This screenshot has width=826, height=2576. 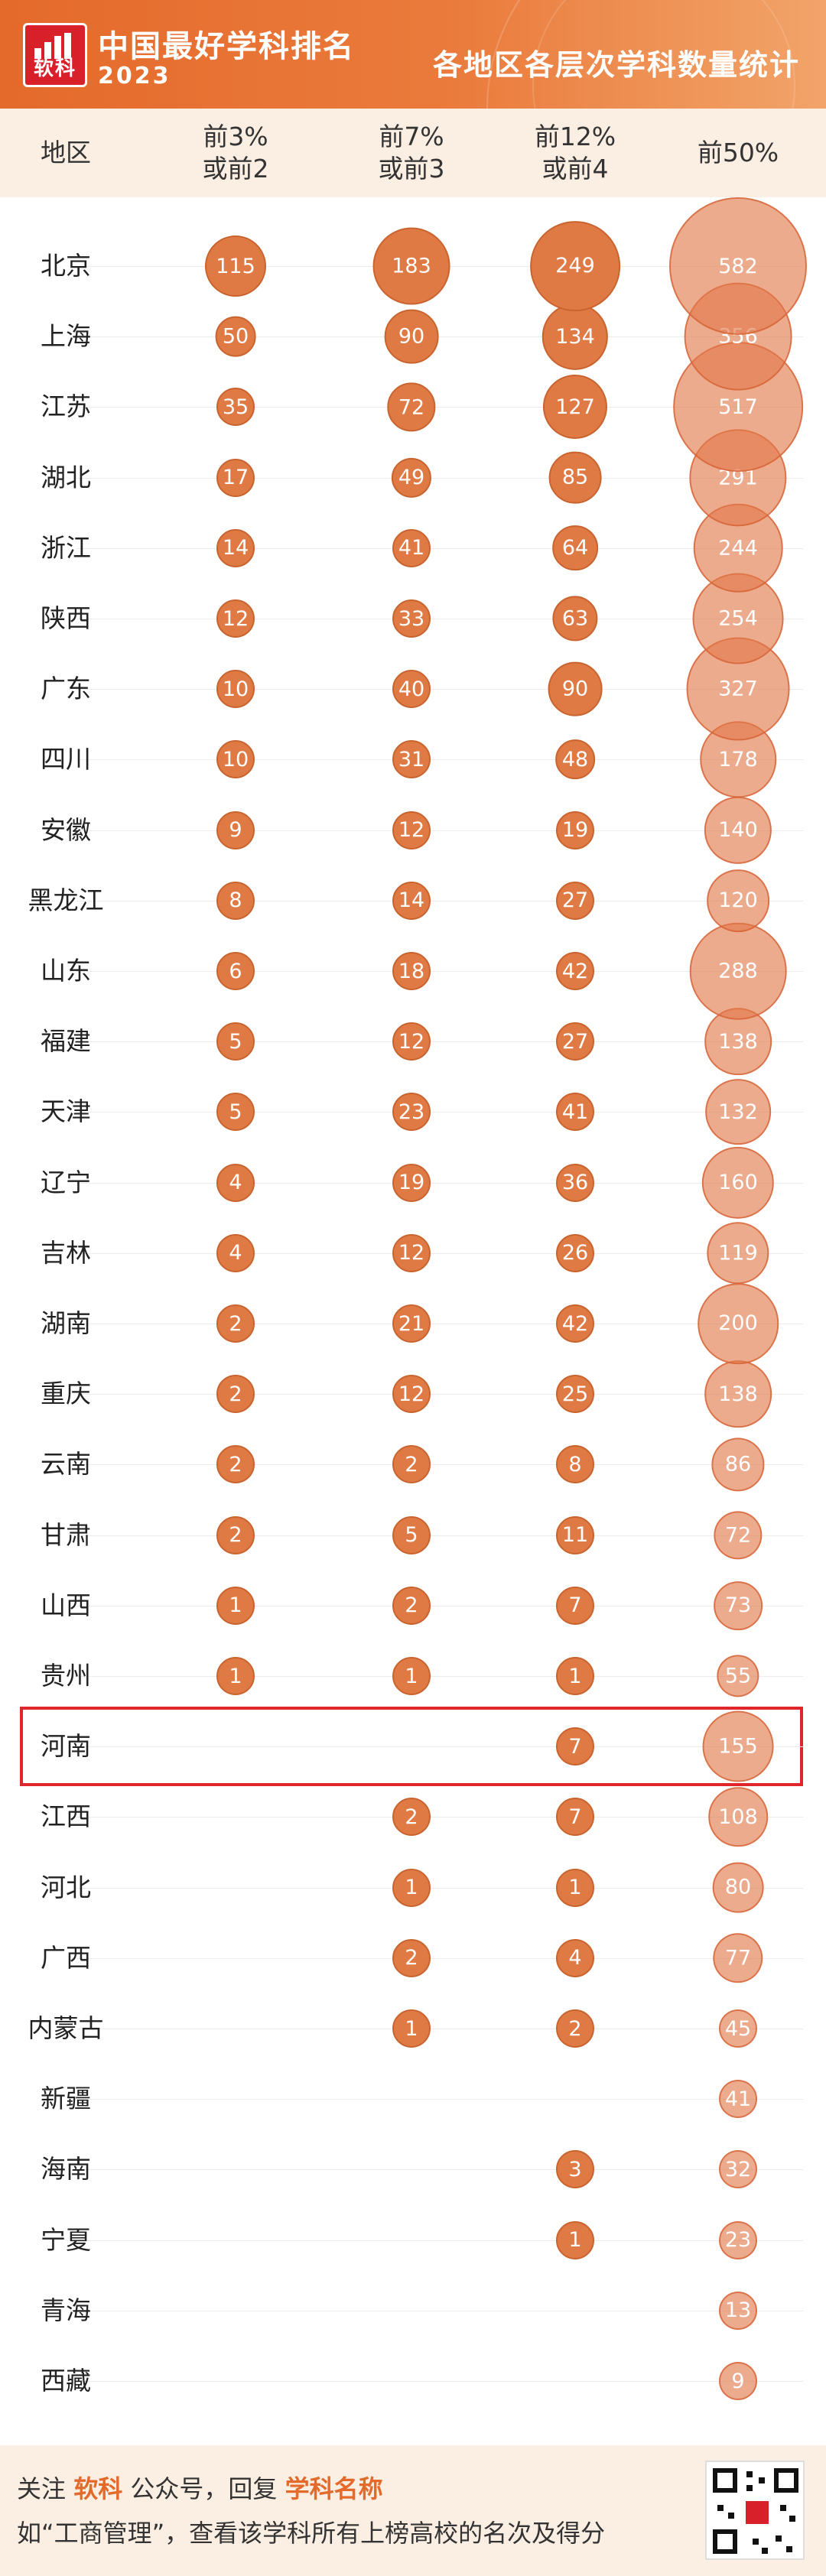 What do you see at coordinates (56, 46) in the screenshot?
I see `logo-bars-icon` at bounding box center [56, 46].